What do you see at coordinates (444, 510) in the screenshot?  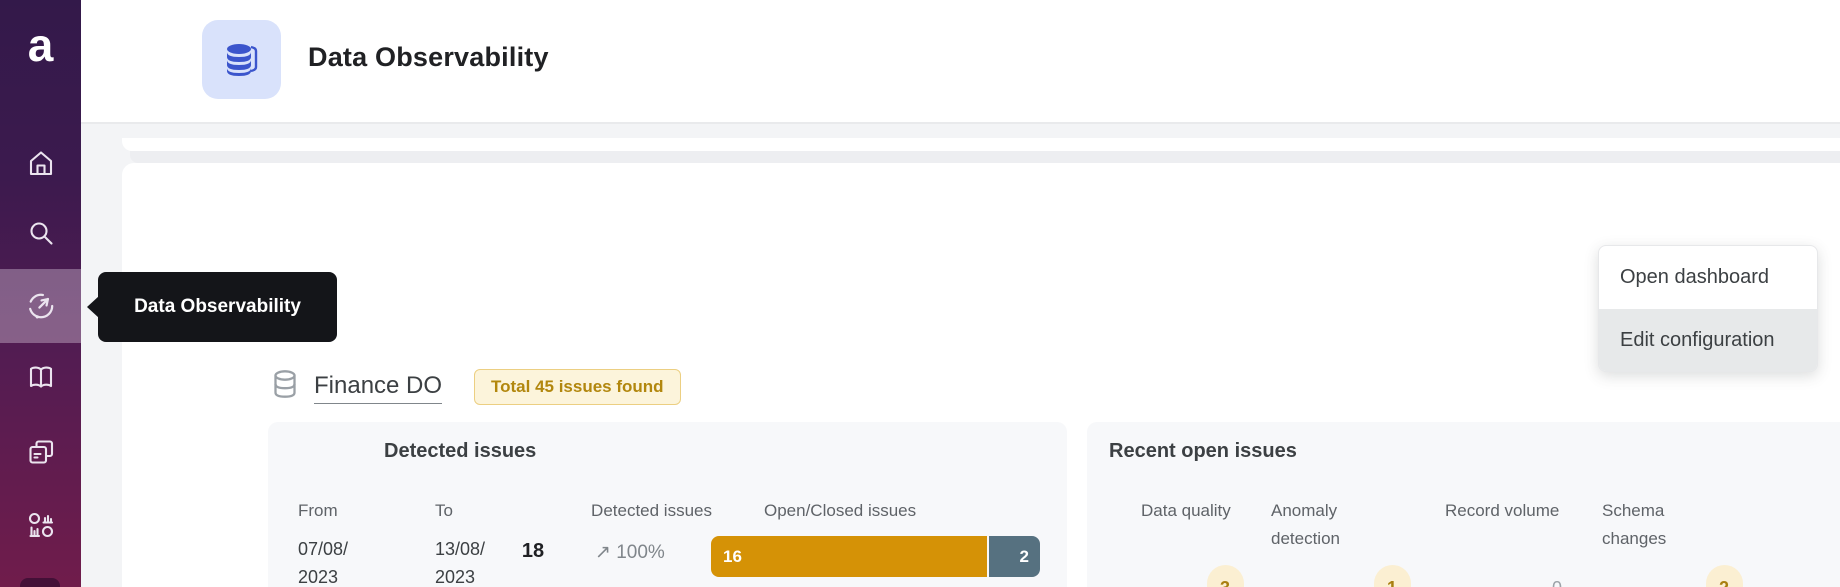 I see `col-to: To` at bounding box center [444, 510].